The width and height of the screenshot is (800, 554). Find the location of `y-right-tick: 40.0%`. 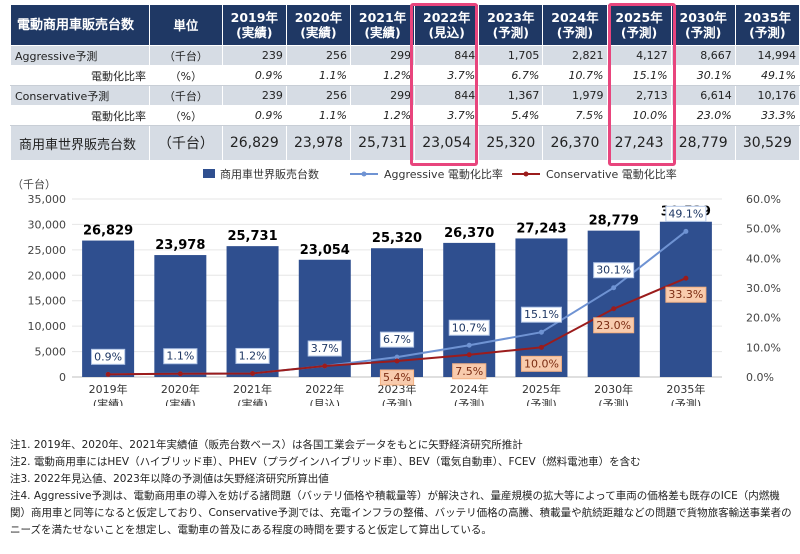

y-right-tick: 40.0% is located at coordinates (763, 258).